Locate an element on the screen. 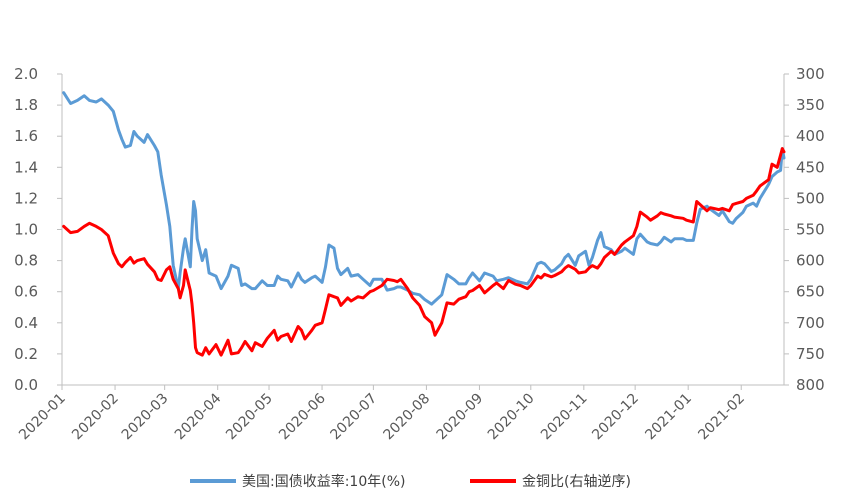 The image size is (845, 501). y-left-tick-label: 0.0 is located at coordinates (26, 385).